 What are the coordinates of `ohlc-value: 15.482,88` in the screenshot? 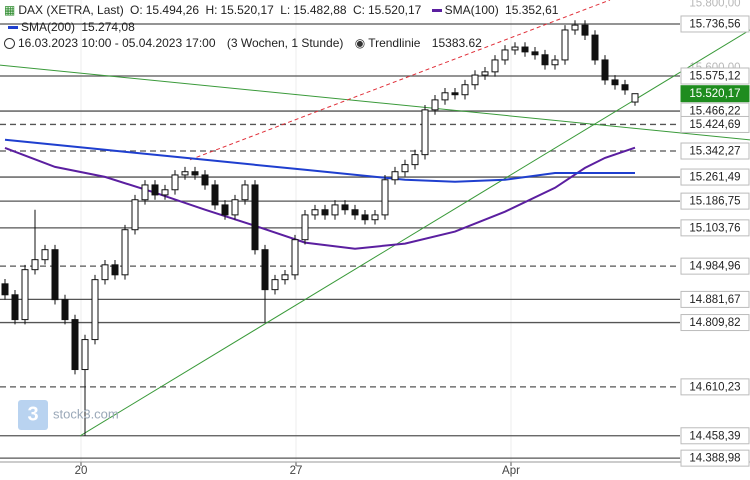 It's located at (320, 10).